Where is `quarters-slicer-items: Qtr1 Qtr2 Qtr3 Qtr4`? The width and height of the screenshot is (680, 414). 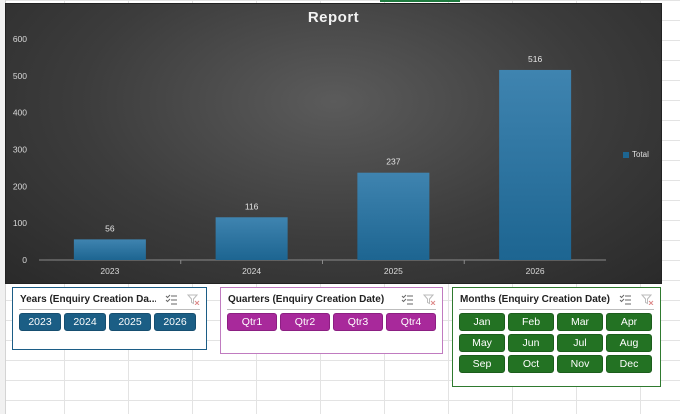
quarters-slicer-items: Qtr1 Qtr2 Qtr3 Qtr4 is located at coordinates (331, 322).